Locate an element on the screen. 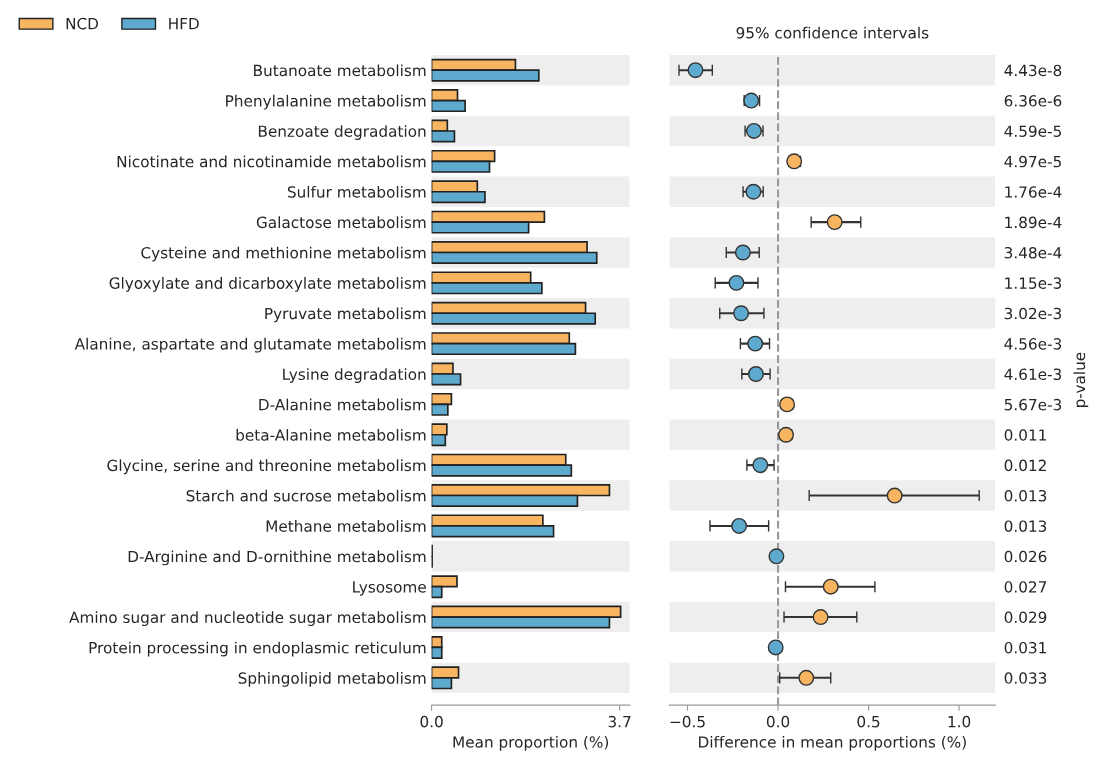 The height and width of the screenshot is (764, 1101). y-tick-label: Galactose metabolism is located at coordinates (341, 222).